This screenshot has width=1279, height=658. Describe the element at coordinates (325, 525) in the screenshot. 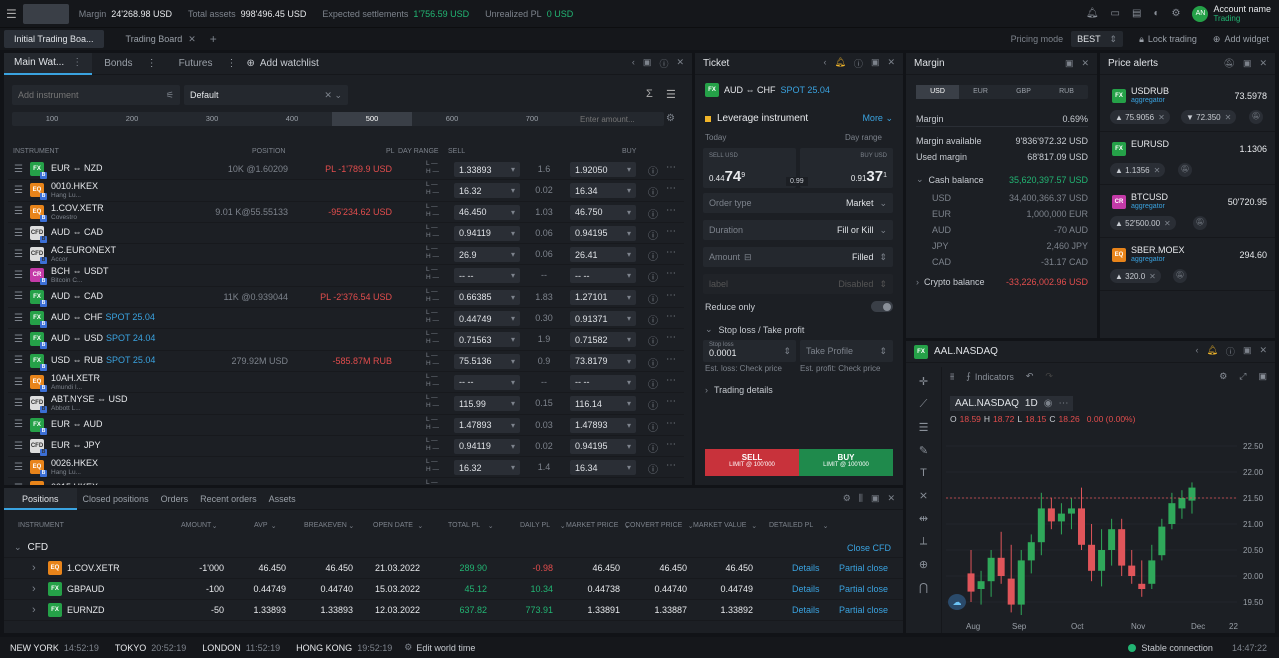

I see `col-header: BREAKEVEN` at that location.